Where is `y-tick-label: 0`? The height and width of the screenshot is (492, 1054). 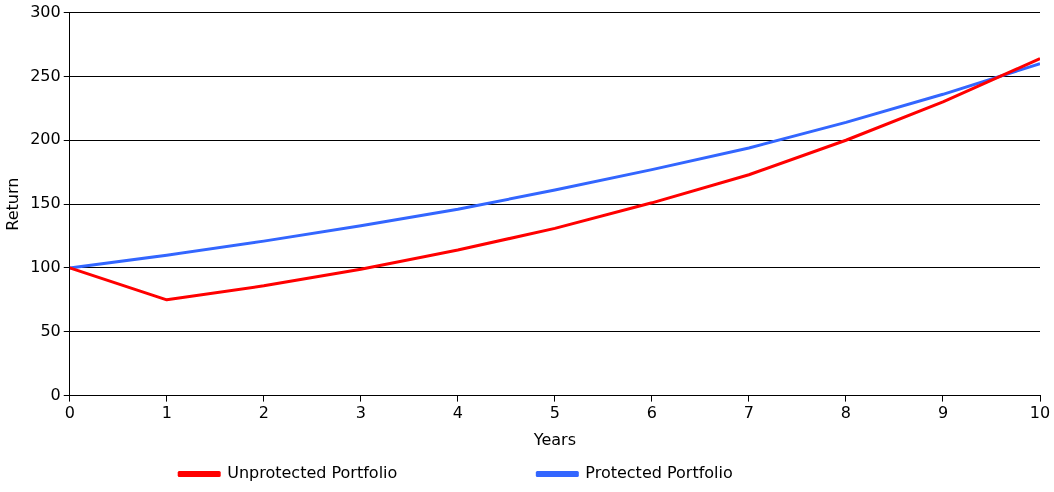 y-tick-label: 0 is located at coordinates (55, 394).